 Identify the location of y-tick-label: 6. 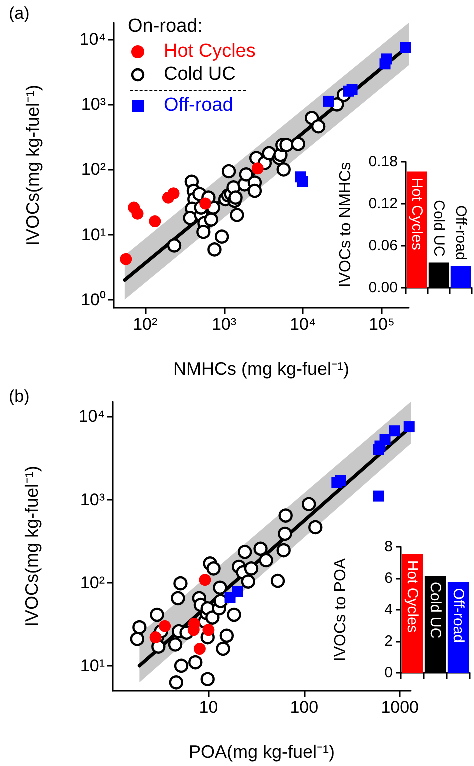
(388, 578).